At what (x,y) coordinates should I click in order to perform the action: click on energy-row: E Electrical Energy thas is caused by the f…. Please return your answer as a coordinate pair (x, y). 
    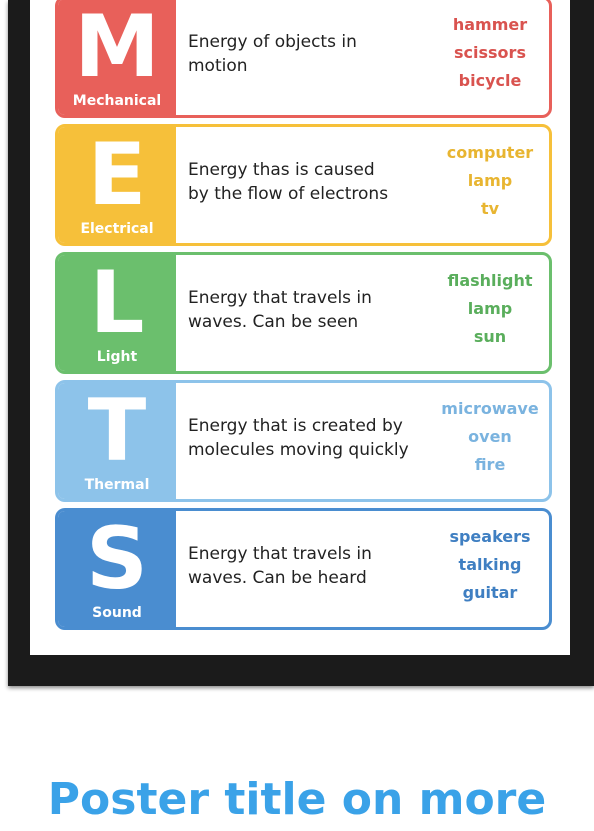
    Looking at the image, I should click on (303, 185).